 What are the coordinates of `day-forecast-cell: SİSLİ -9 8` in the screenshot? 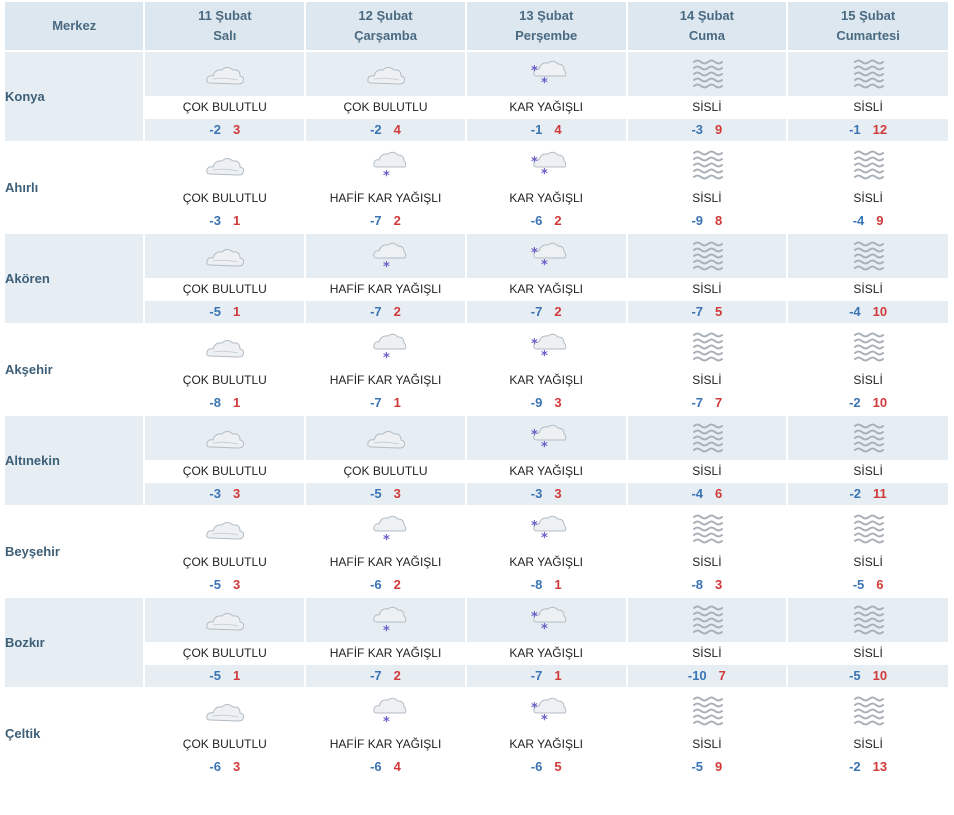 It's located at (707, 187).